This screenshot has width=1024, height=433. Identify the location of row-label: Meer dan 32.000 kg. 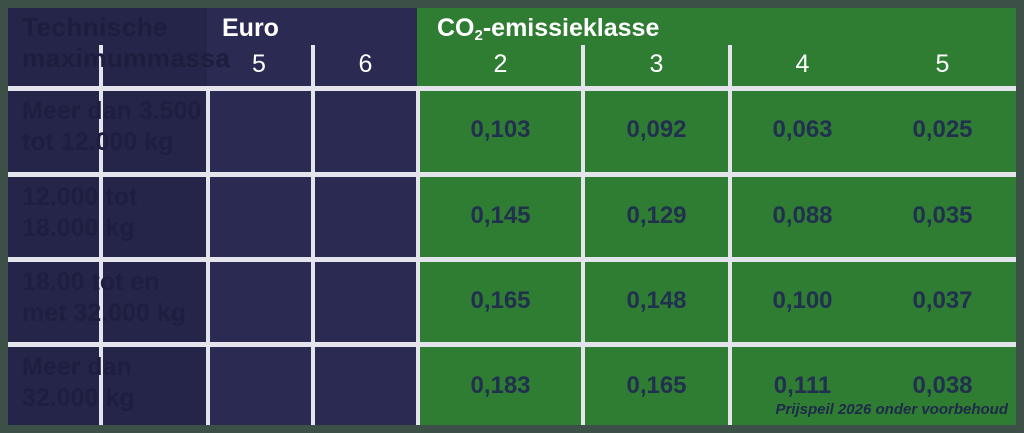
(114, 383).